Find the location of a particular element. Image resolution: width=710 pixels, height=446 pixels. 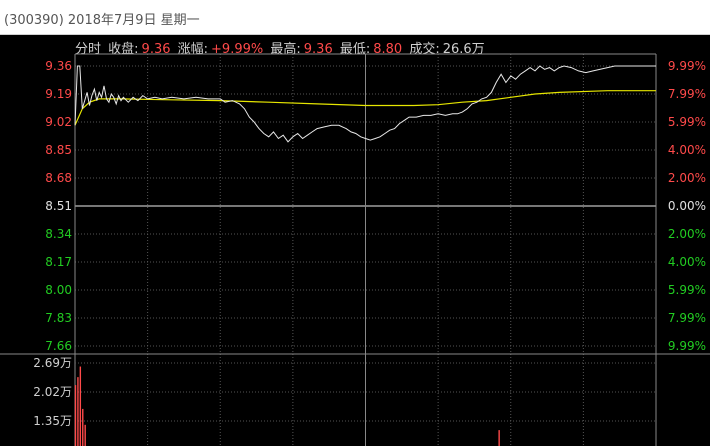

change-value: +9.99% is located at coordinates (237, 49).